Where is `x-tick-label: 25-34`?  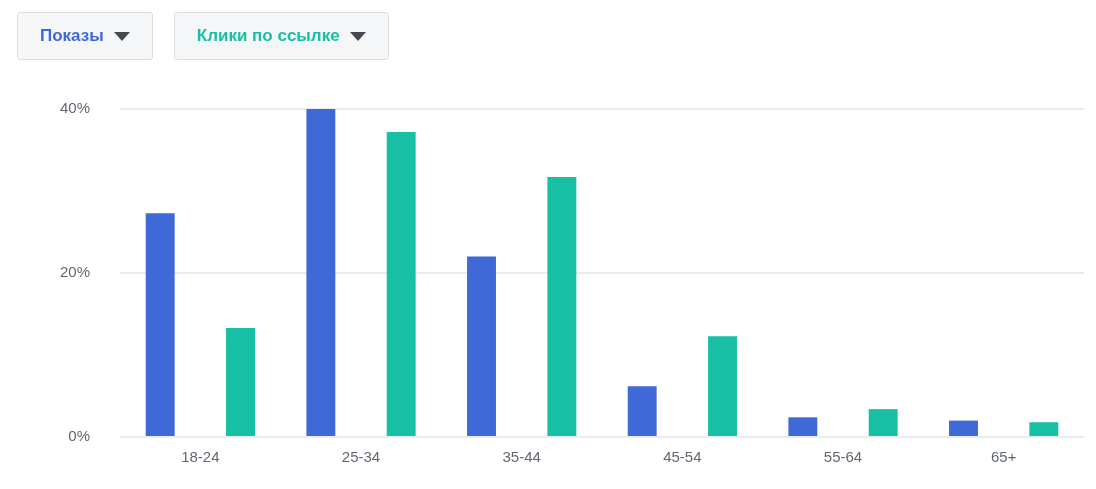
x-tick-label: 25-34 is located at coordinates (361, 457).